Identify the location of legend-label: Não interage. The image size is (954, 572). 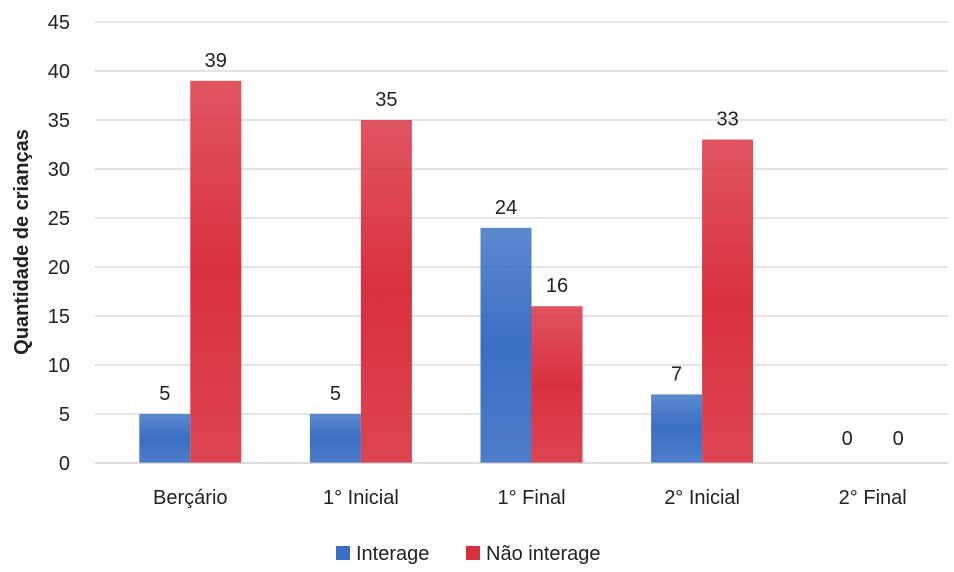
(543, 554).